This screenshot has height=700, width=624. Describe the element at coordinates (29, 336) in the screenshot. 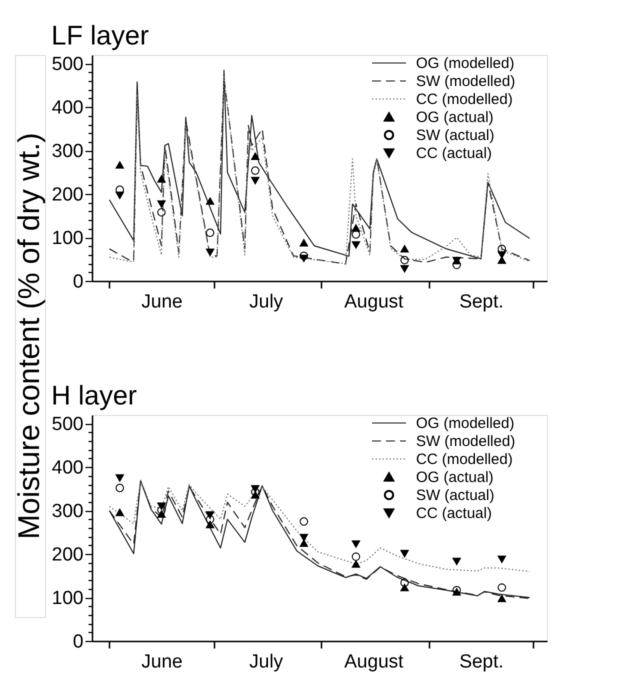

I see `y-axis-title: Moisture content (% of dry wt.)` at that location.